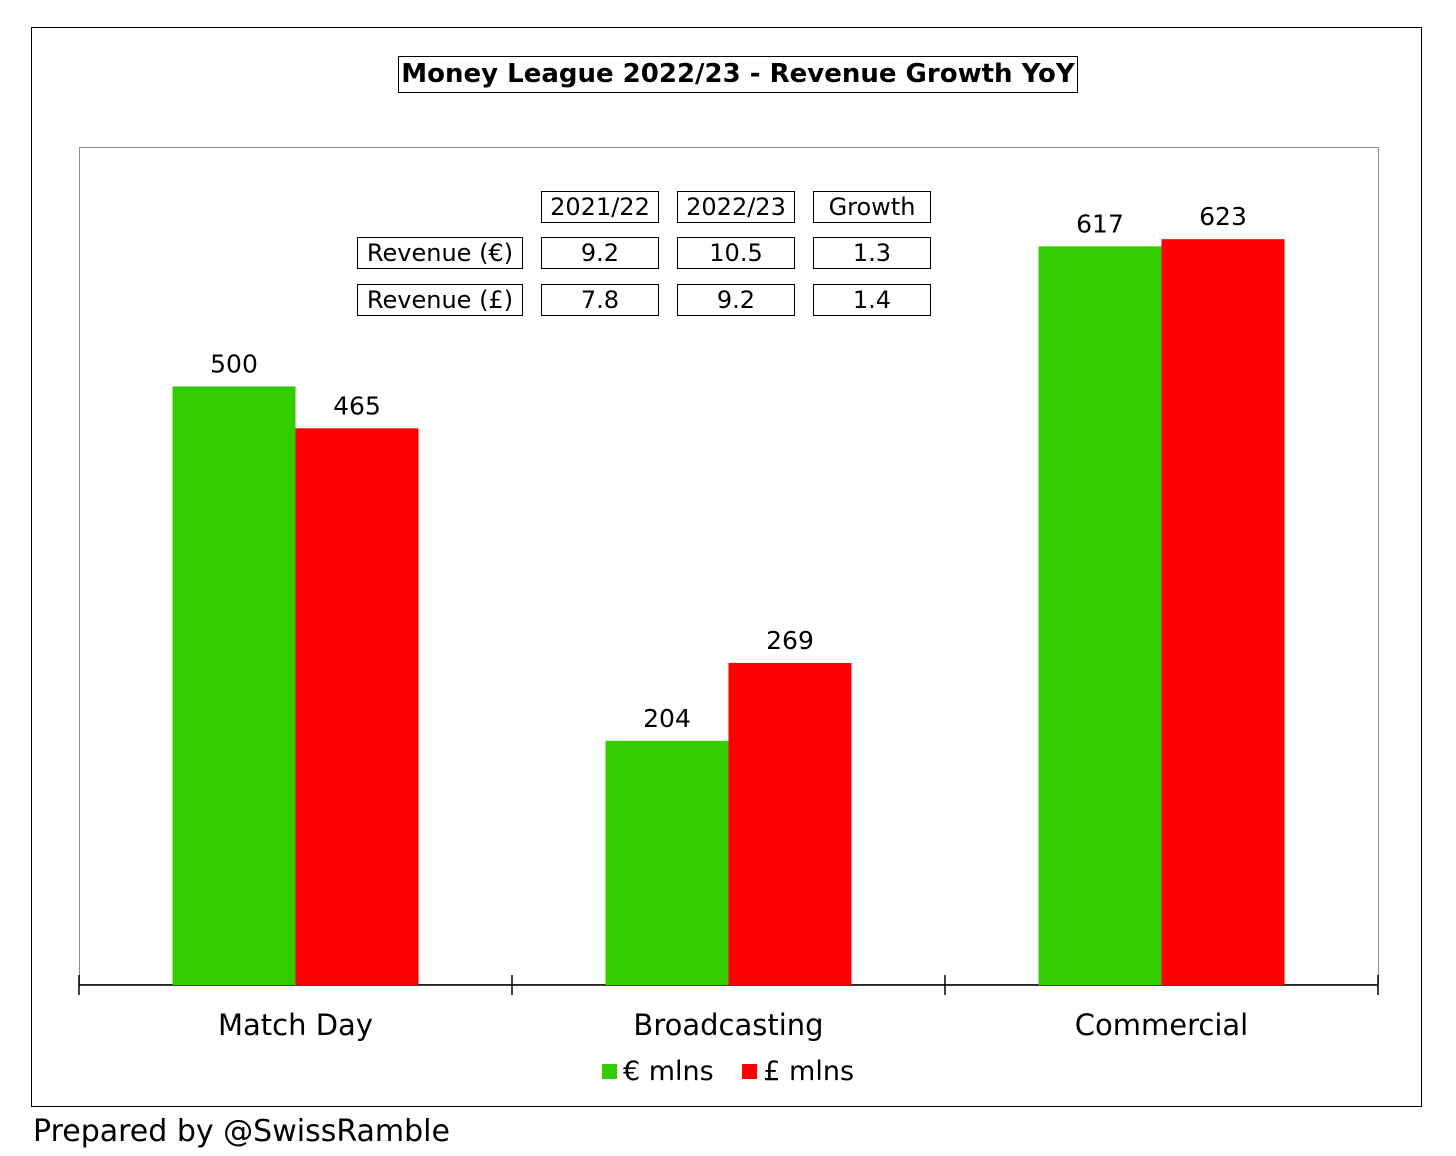  Describe the element at coordinates (234, 363) in the screenshot. I see `bar-data-label: 500` at that location.